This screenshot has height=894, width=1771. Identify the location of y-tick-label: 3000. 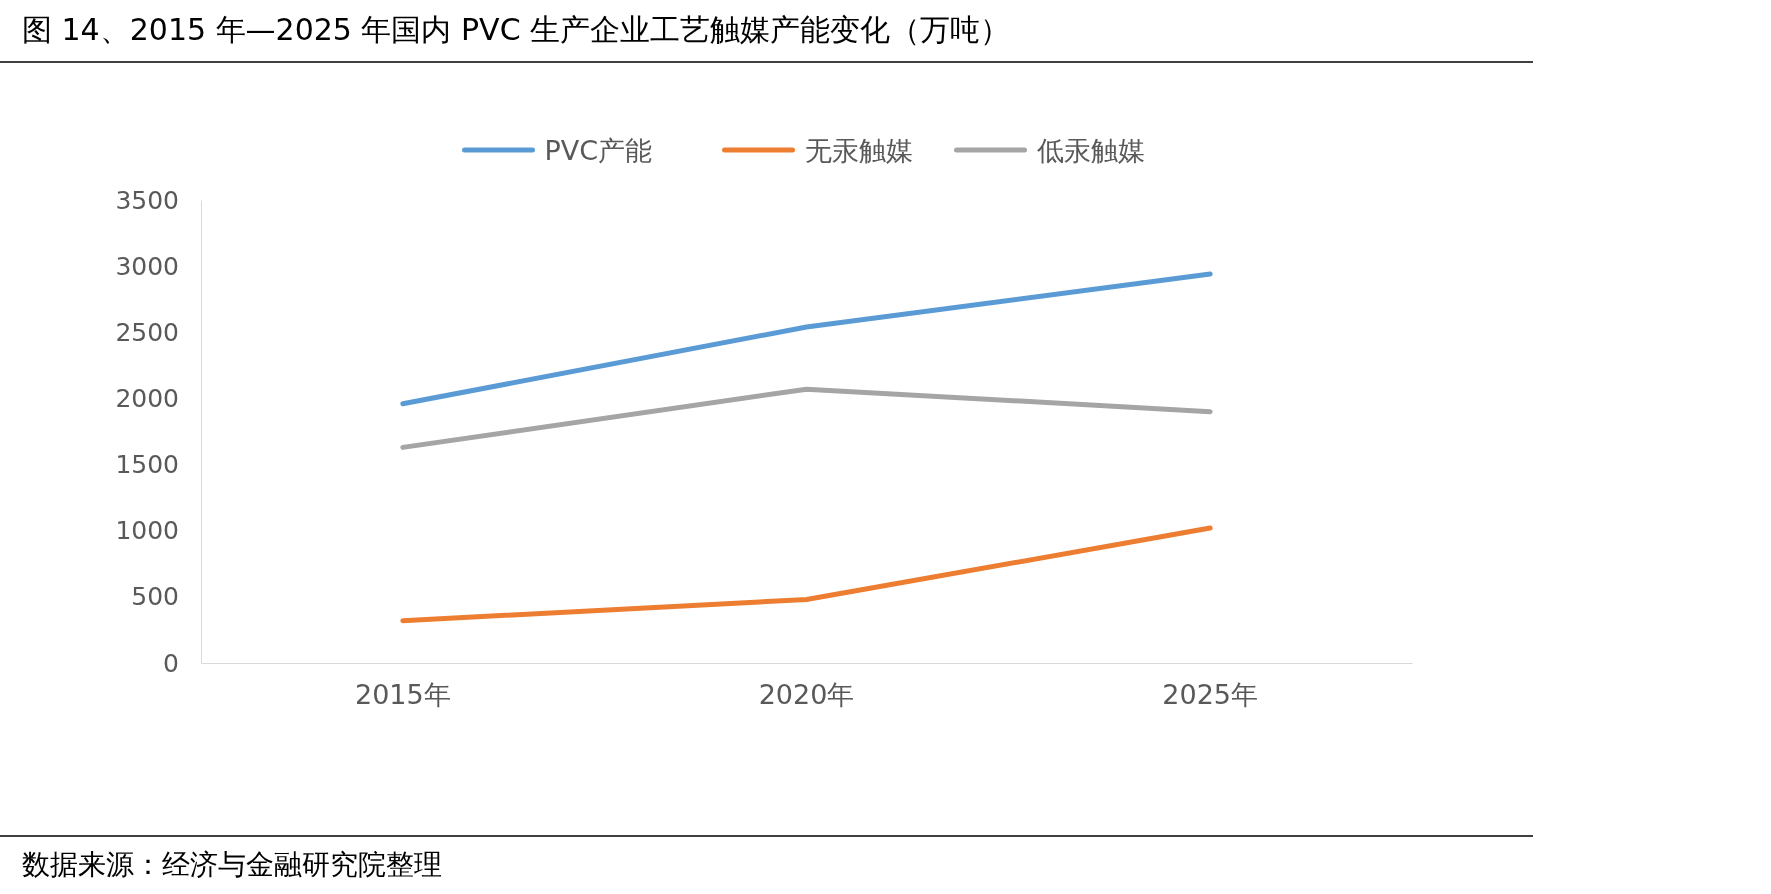
(147, 266).